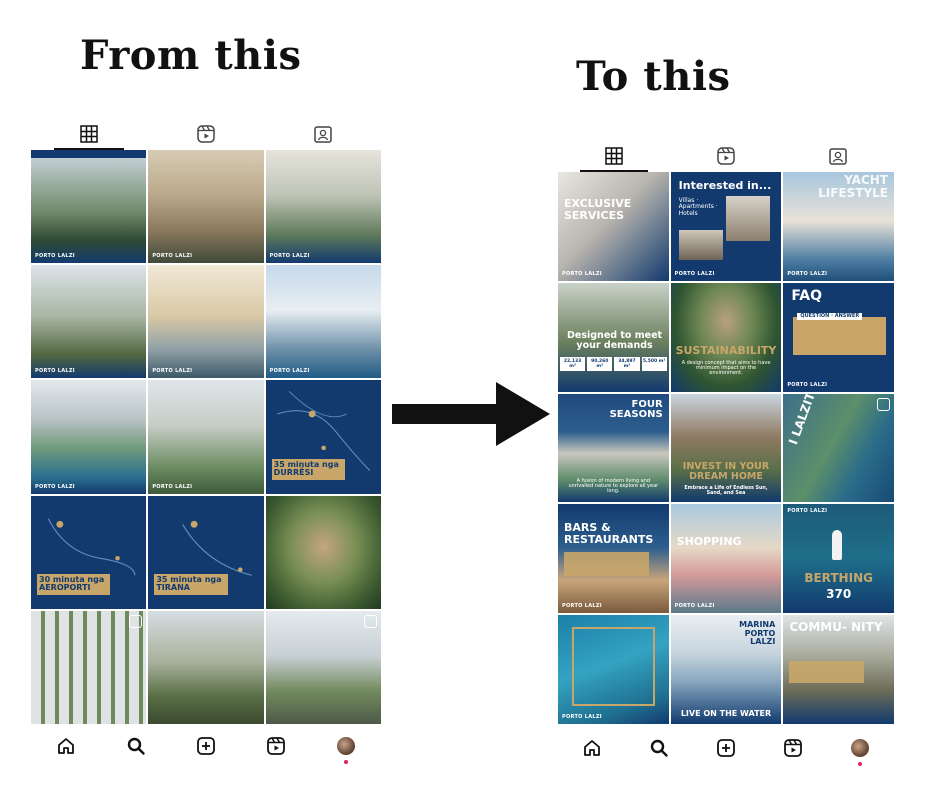  Describe the element at coordinates (838, 448) in the screenshot. I see `post-tile: I LALZIT` at that location.